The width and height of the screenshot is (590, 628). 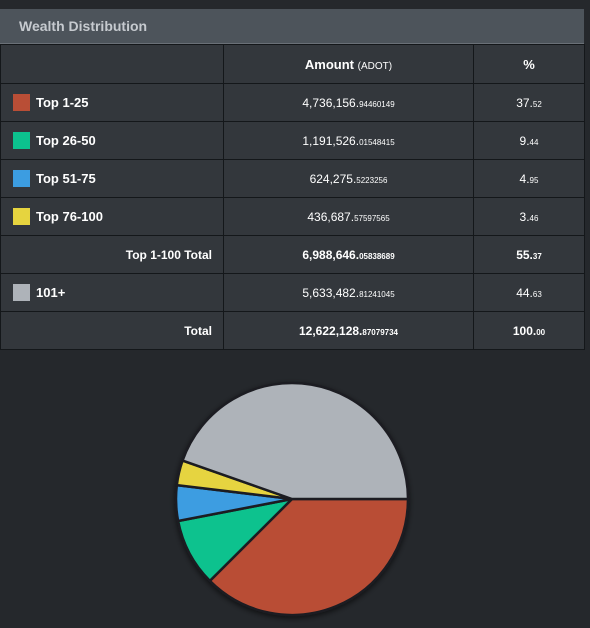 I want to click on row-amount: 436,687.57597565, so click(x=348, y=216).